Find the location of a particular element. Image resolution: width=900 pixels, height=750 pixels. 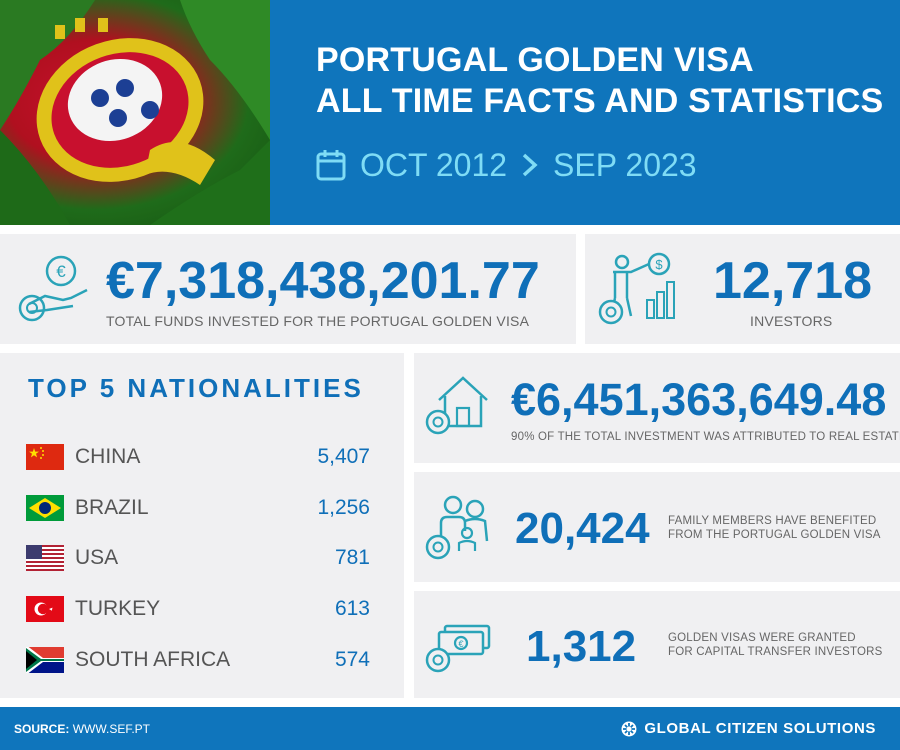

total-funds-value: €7,318,438,201.77 is located at coordinates (323, 281).